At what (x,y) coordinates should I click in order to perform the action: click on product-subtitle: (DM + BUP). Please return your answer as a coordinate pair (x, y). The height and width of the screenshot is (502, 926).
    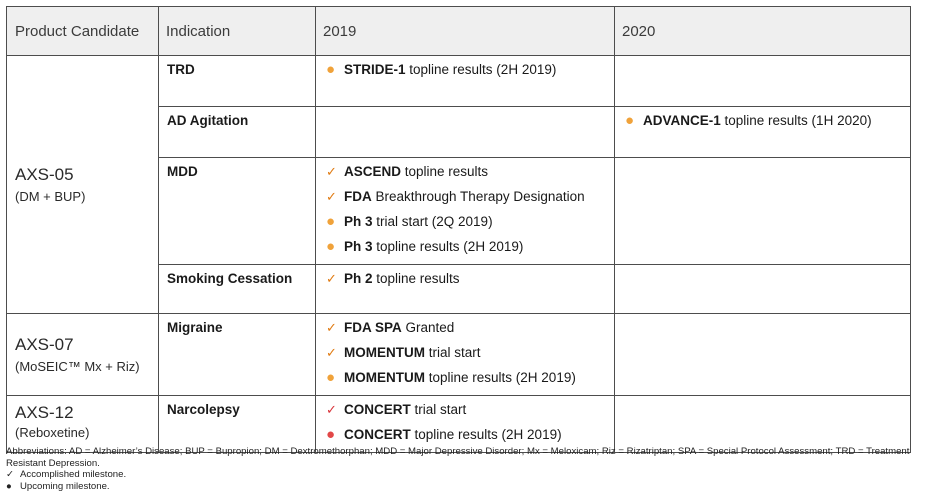
    Looking at the image, I should click on (50, 196).